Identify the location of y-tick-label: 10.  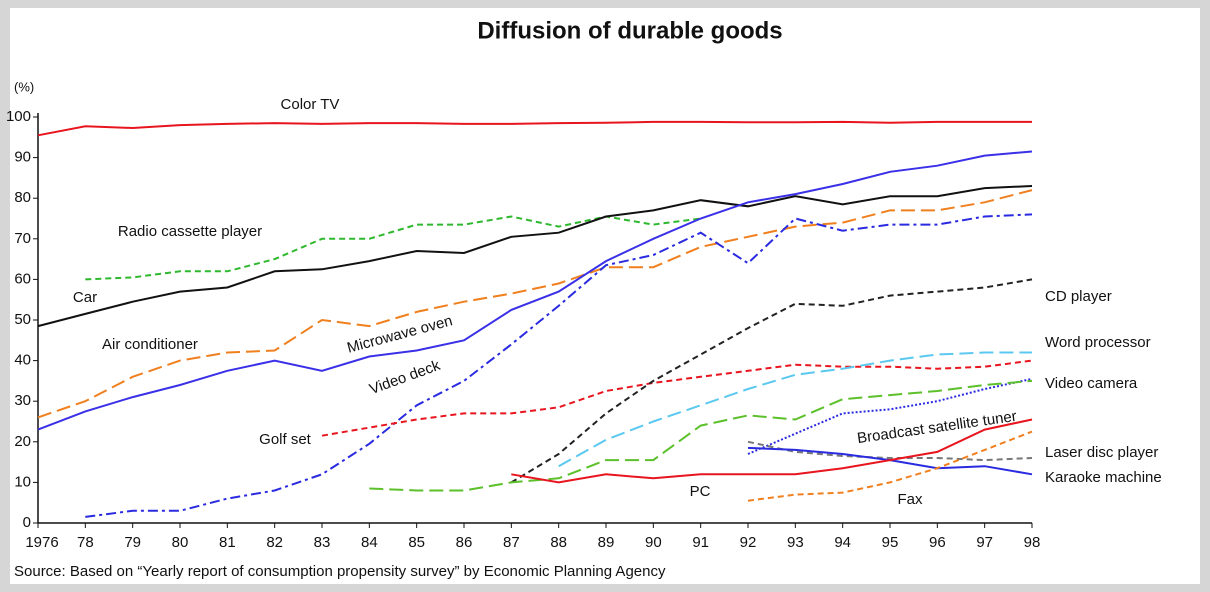
(22, 481).